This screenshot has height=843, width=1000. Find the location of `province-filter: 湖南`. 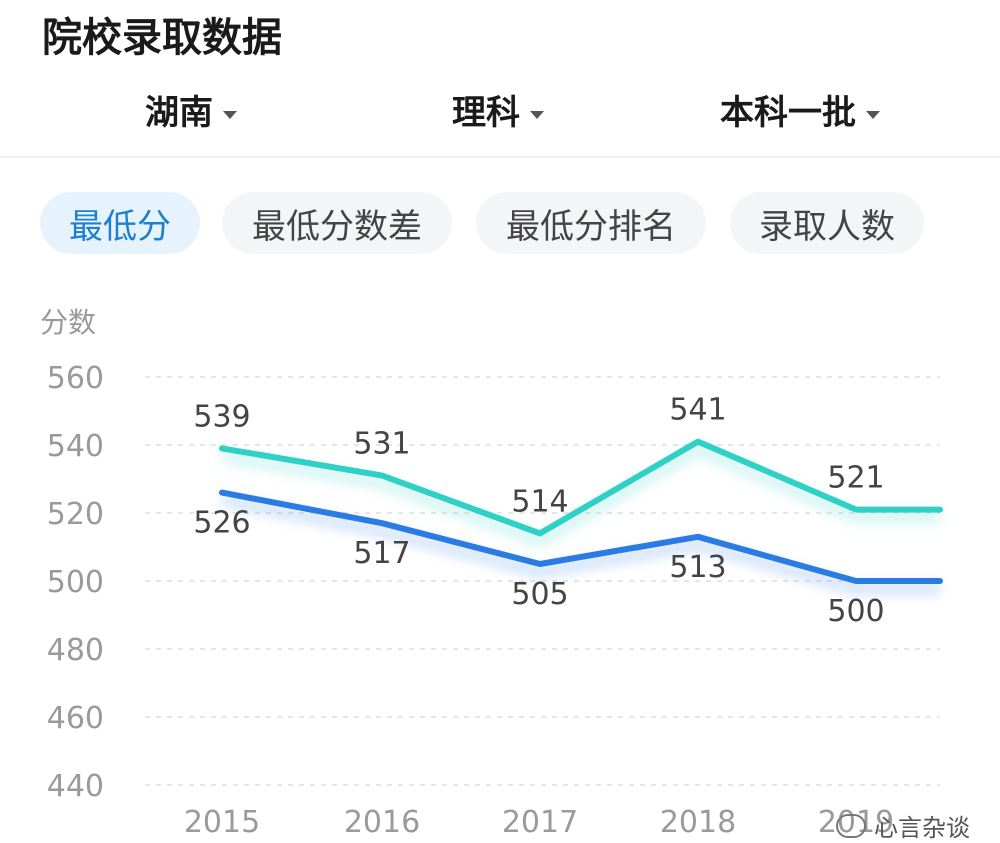

province-filter: 湖南 is located at coordinates (191, 113).